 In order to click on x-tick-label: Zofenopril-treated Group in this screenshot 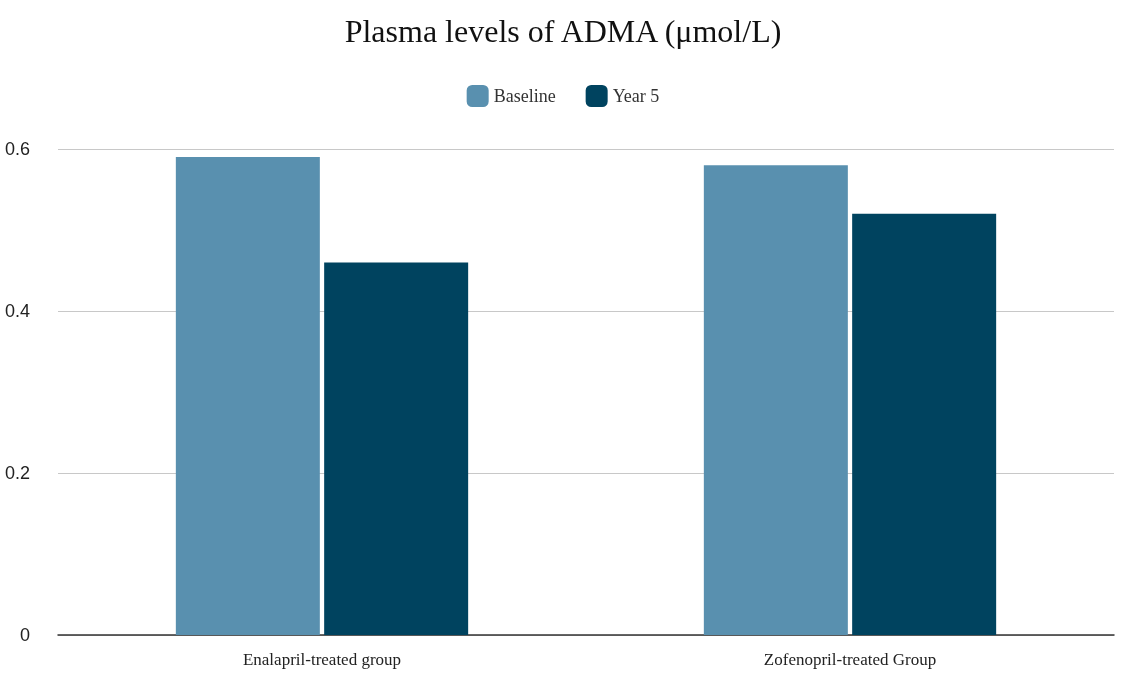, I will do `click(850, 659)`.